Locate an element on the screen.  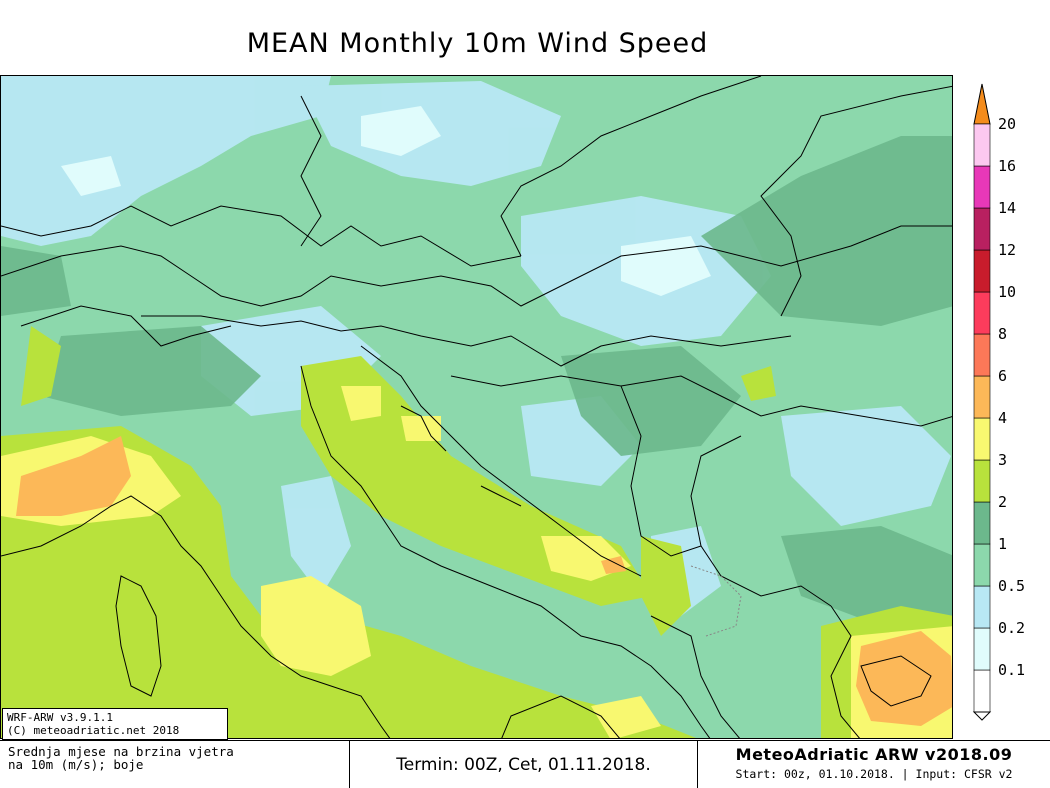
termin-text: Termin: 00Z, Cet, 01.11.2018. is located at coordinates (523, 764).